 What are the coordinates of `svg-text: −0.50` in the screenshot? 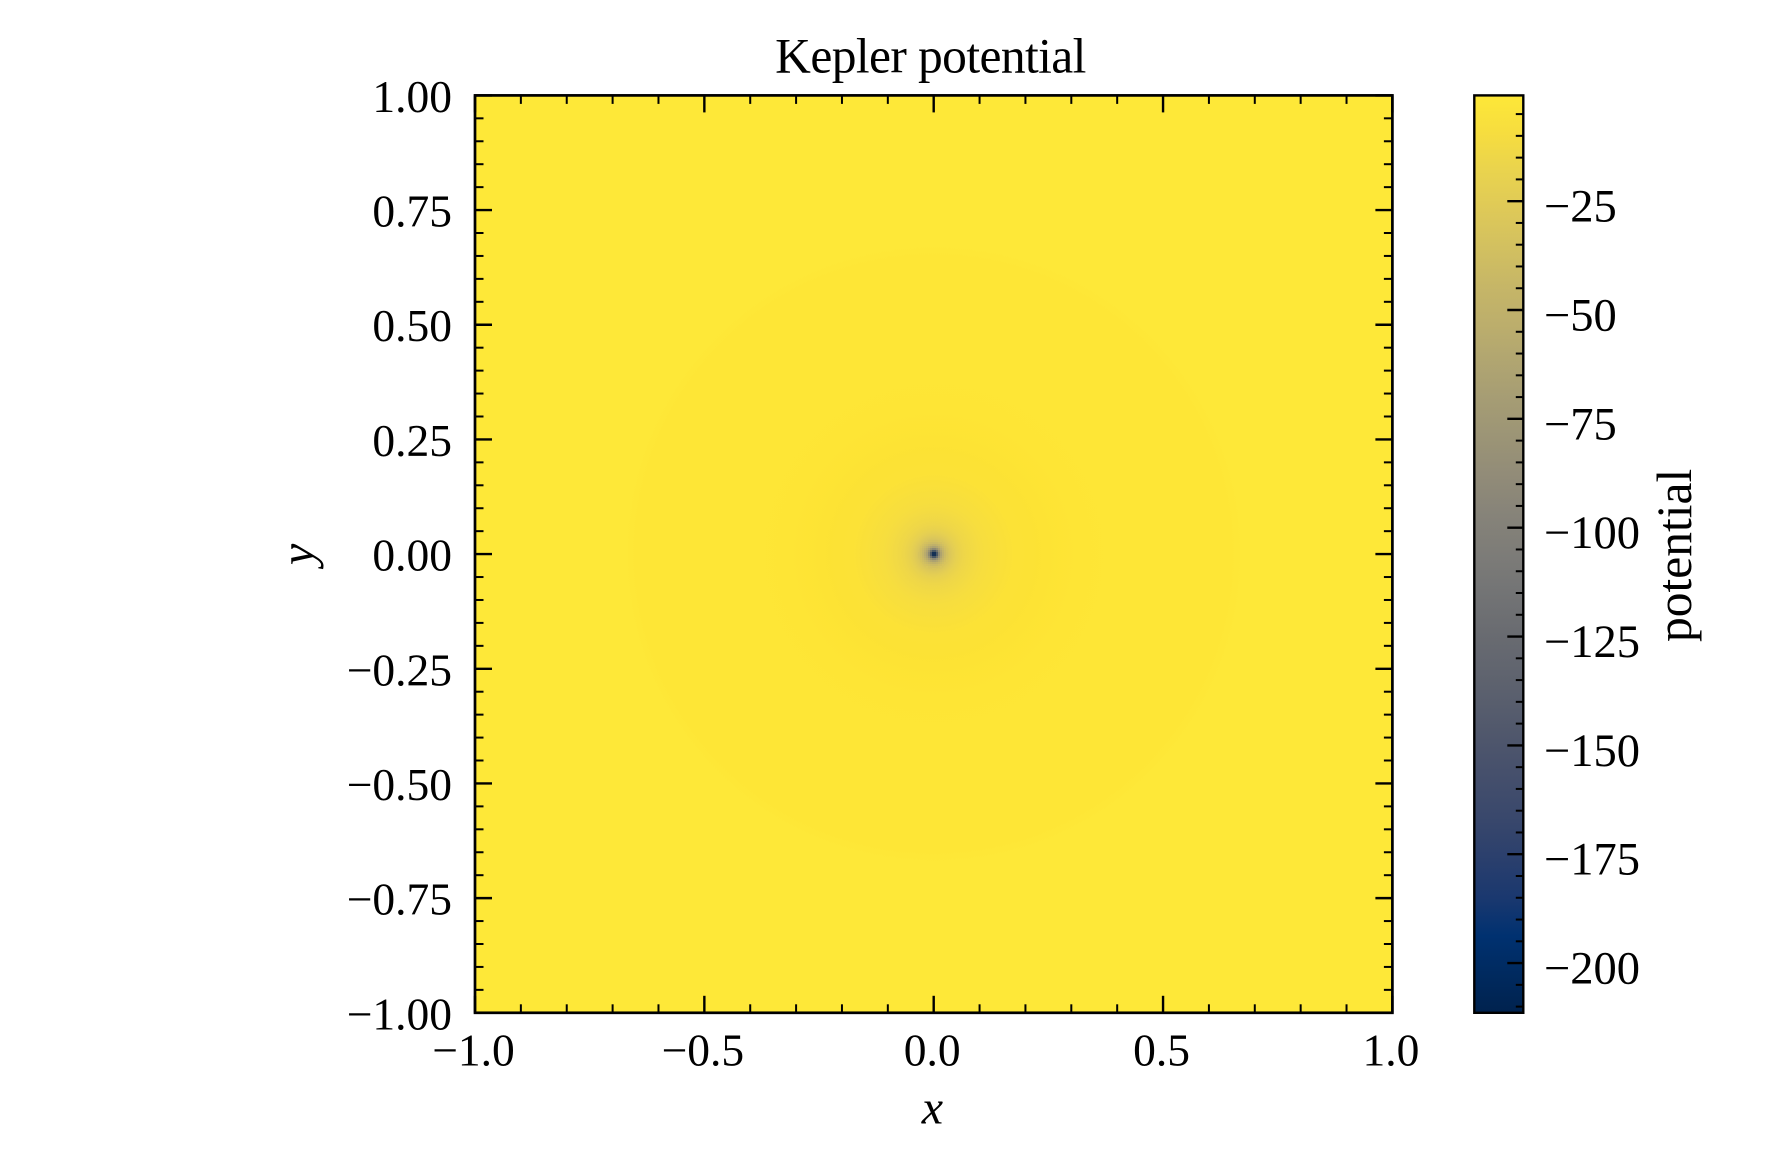 It's located at (399, 784).